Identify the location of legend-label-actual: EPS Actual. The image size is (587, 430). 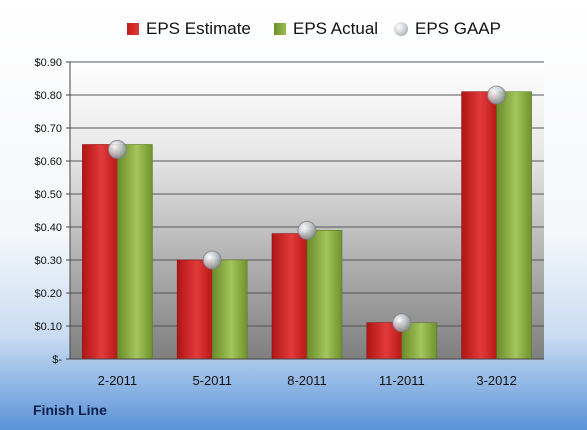
(336, 28).